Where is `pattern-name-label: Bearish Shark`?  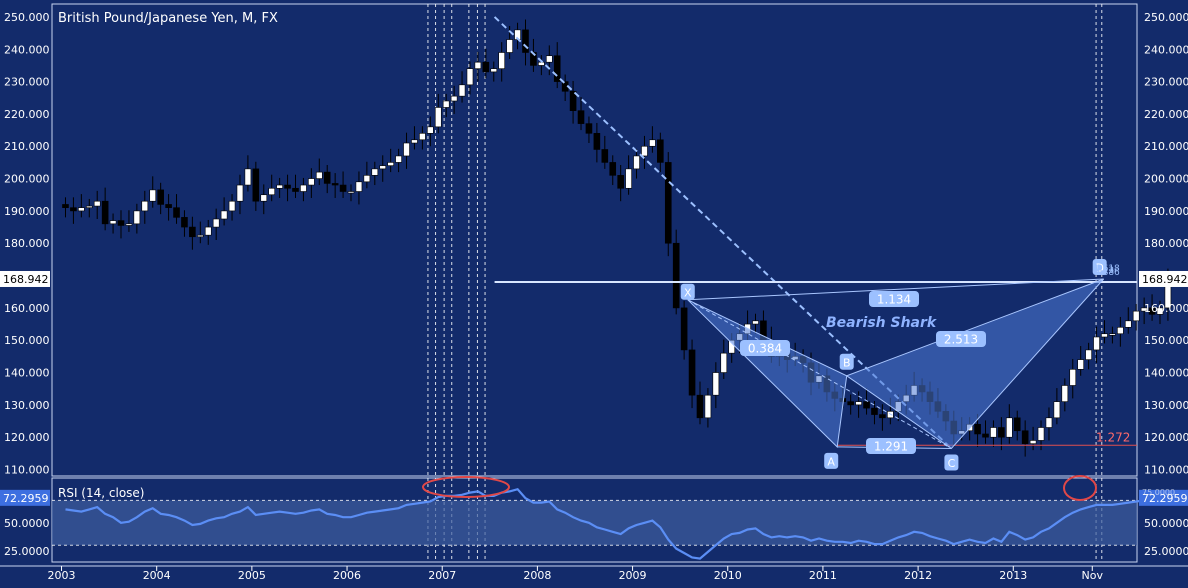
pattern-name-label: Bearish Shark is located at coordinates (882, 323).